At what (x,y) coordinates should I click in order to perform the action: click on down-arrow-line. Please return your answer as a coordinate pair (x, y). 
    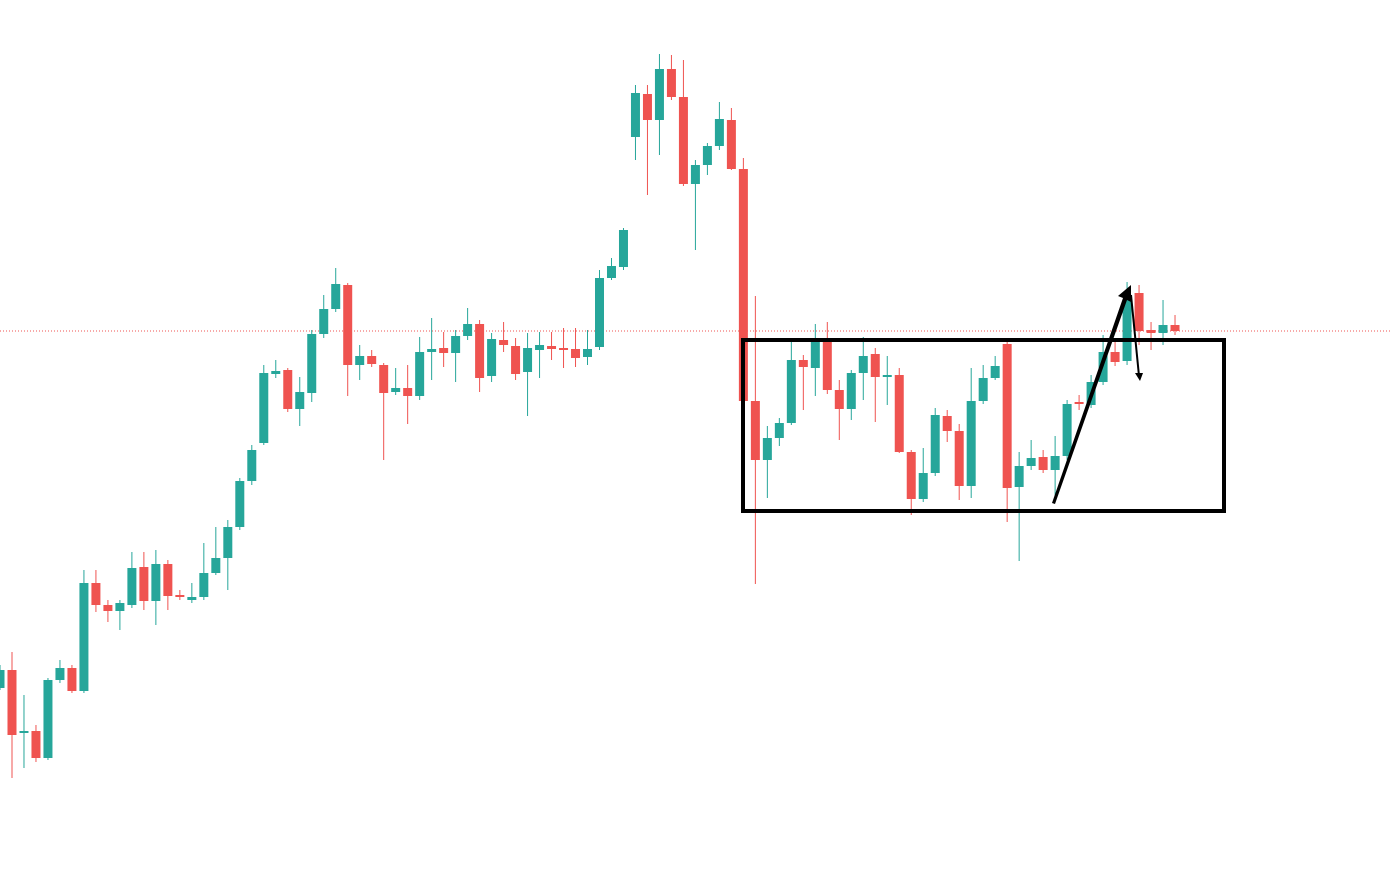
    Looking at the image, I should click on (1135, 335).